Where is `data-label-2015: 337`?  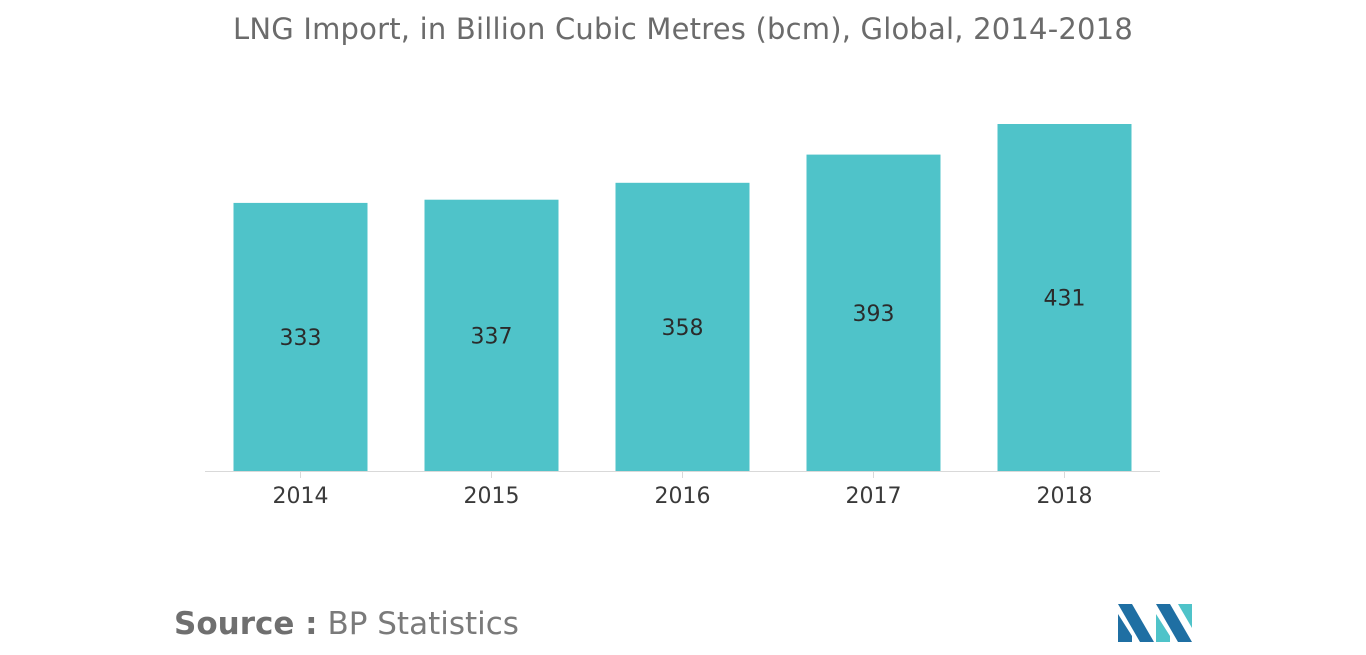 data-label-2015: 337 is located at coordinates (492, 336).